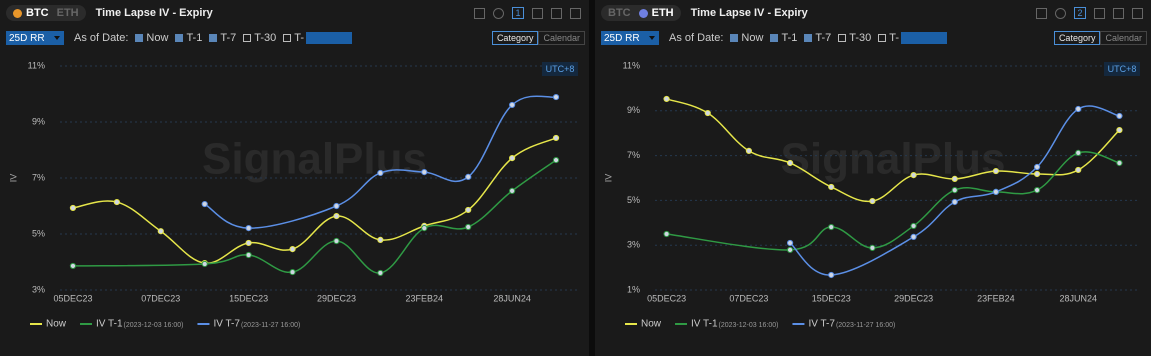 This screenshot has height=356, width=1151. Describe the element at coordinates (138, 265) in the screenshot. I see `gap-connector` at that location.